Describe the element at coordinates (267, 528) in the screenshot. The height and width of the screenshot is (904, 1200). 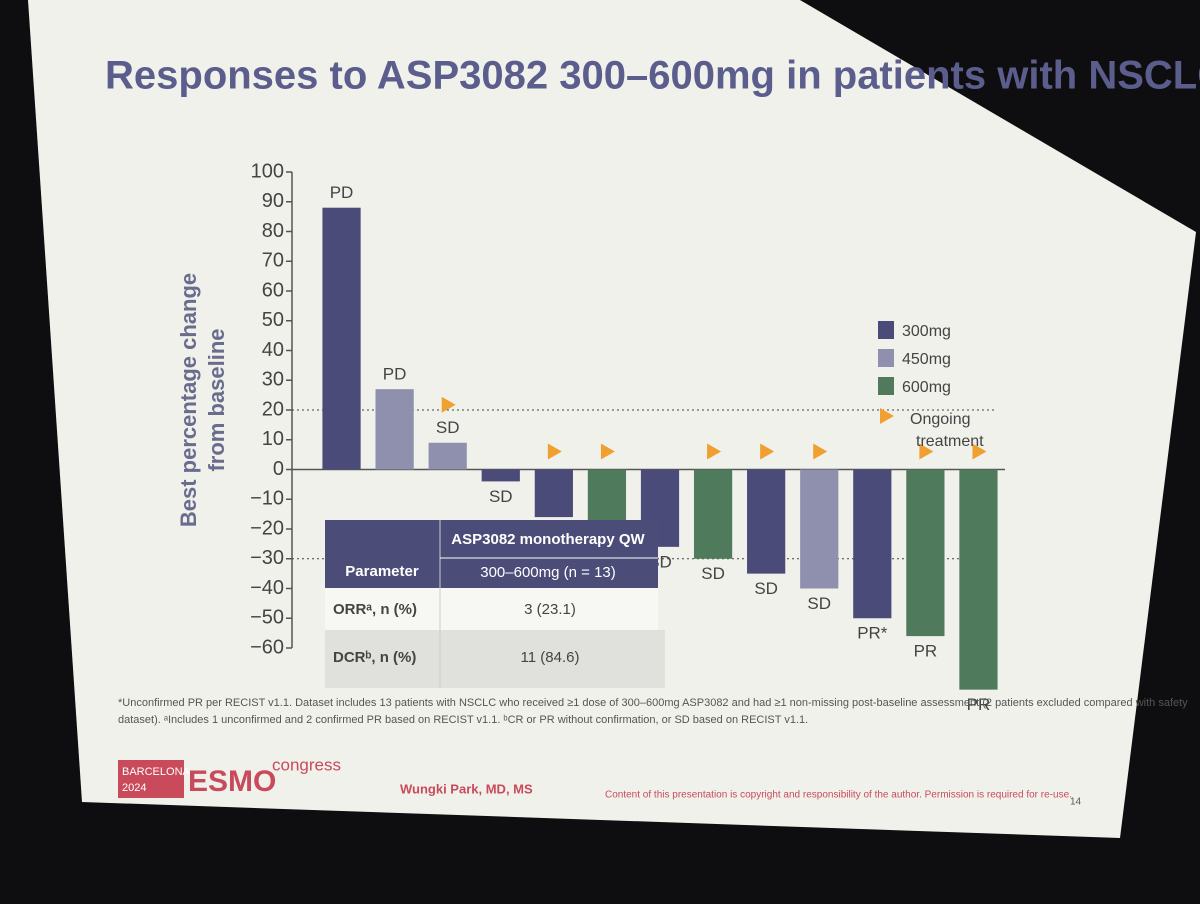
I see `y-tick-label: −20` at that location.